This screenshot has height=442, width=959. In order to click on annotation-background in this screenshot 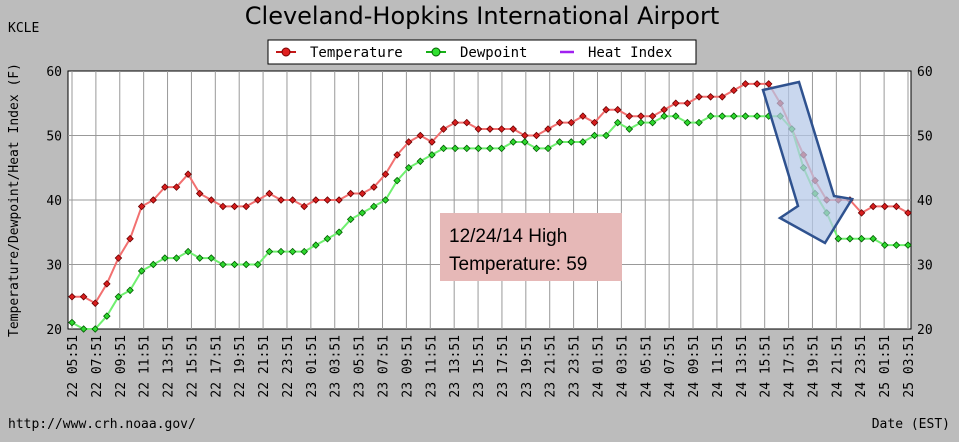, I will do `click(531, 247)`.